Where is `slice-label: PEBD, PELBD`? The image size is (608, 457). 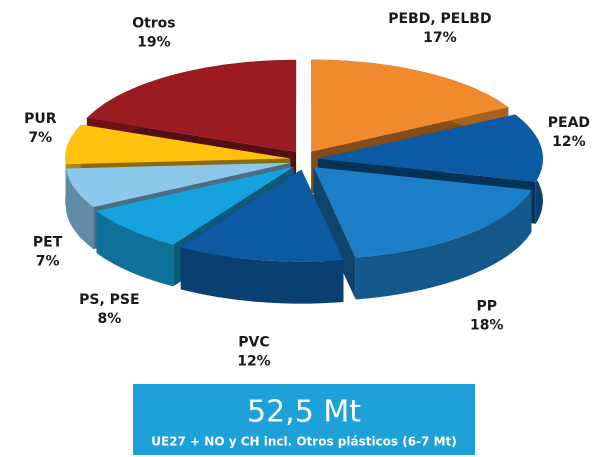
slice-label: PEBD, PELBD is located at coordinates (439, 19).